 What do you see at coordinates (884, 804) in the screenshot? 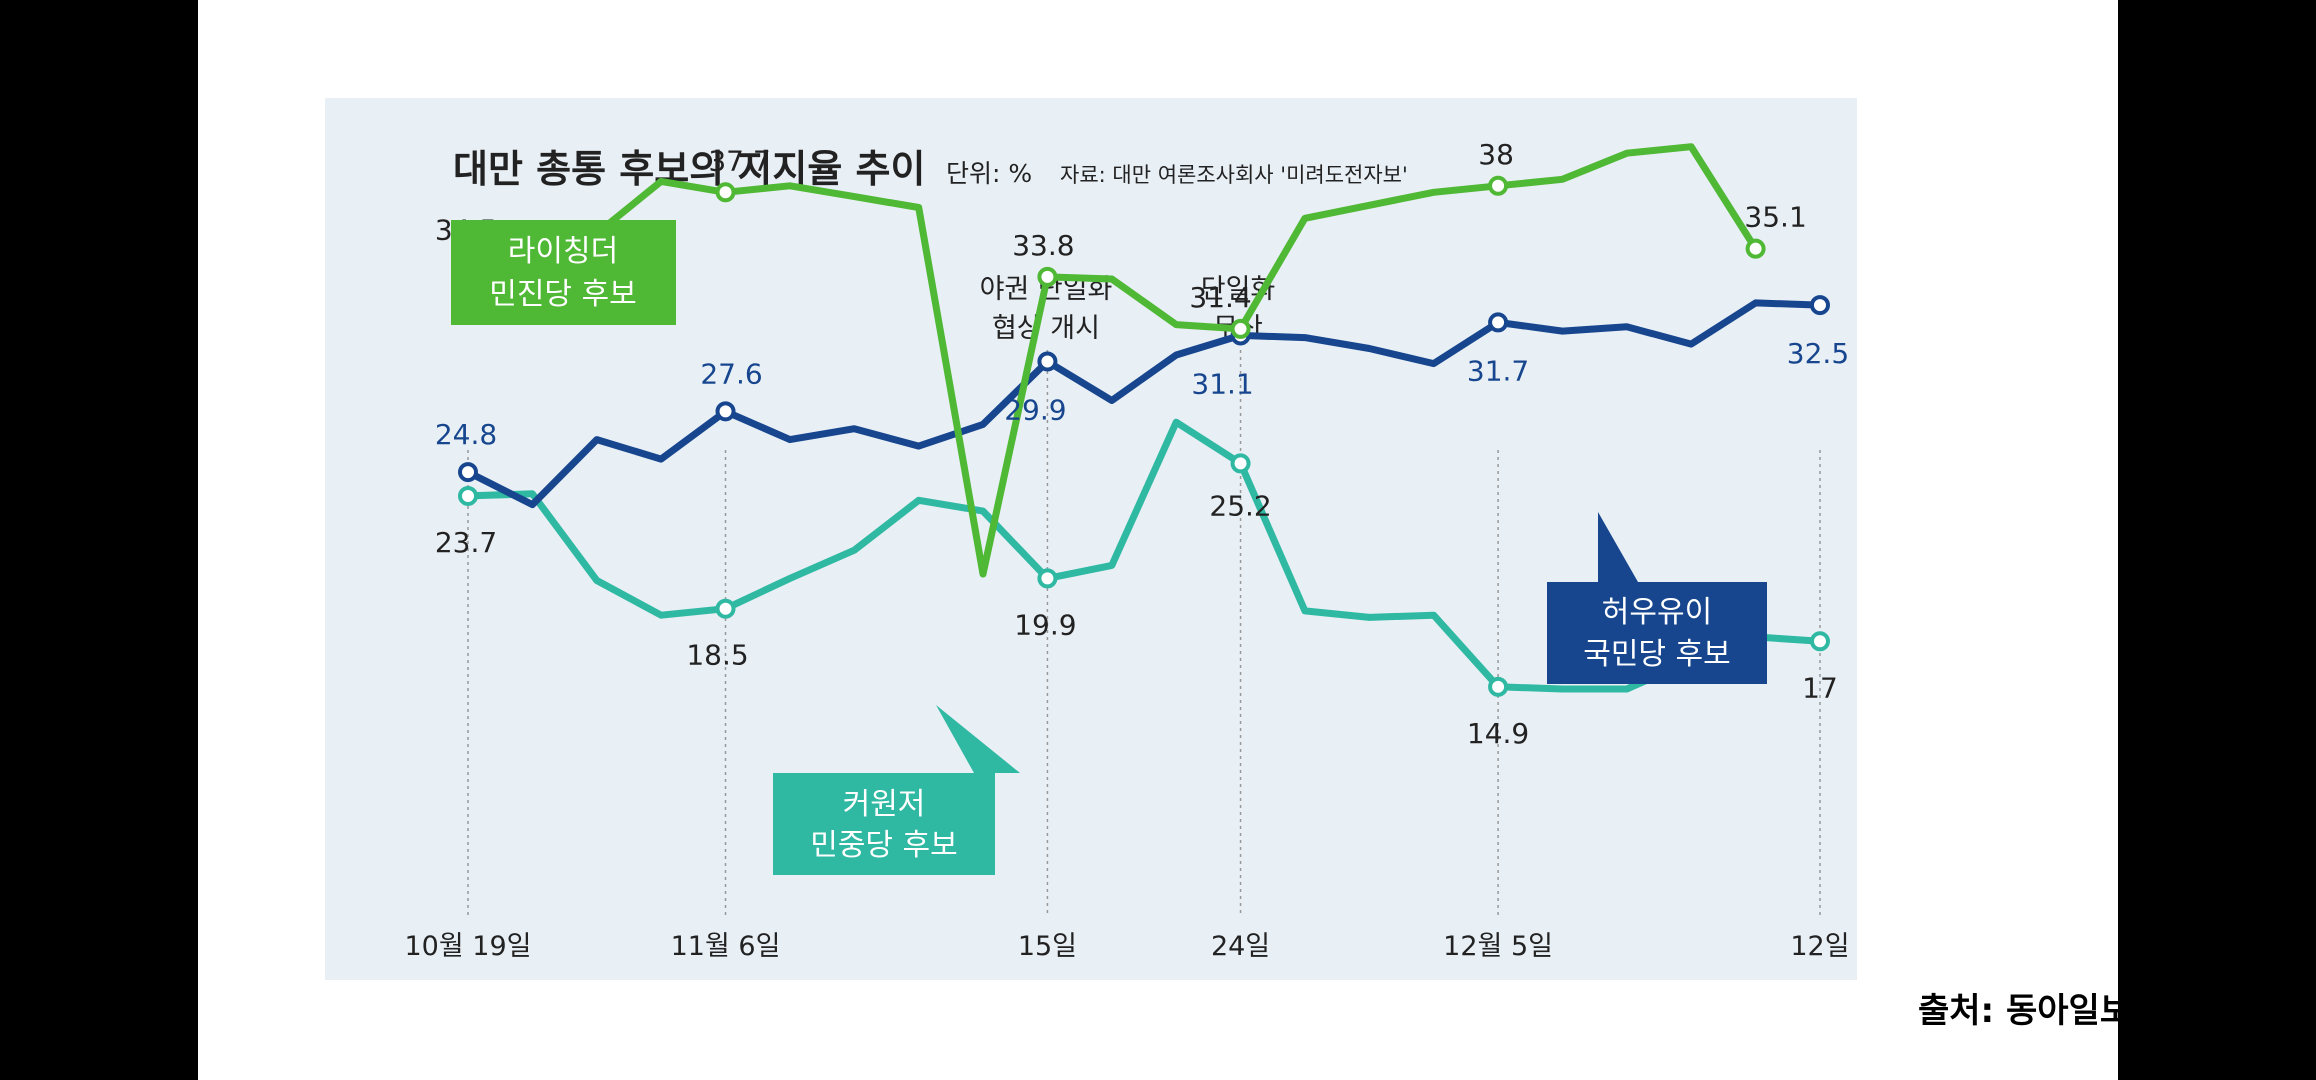
I see `legend-ko-line1: 커원저` at bounding box center [884, 804].